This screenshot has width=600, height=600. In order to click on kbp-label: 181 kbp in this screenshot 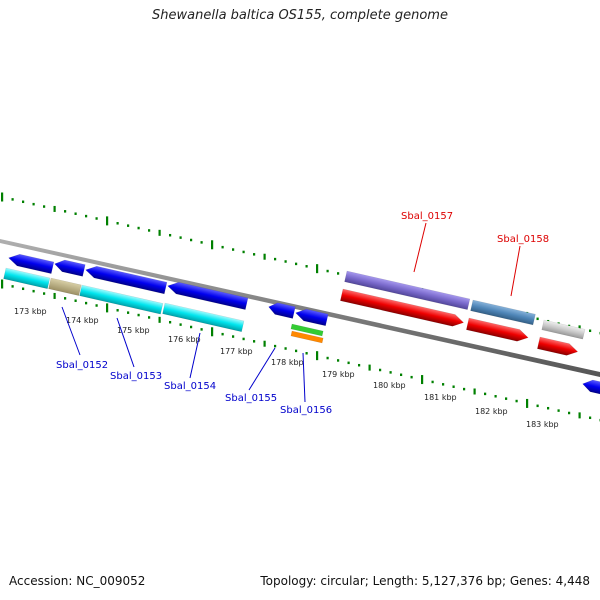, I will do `click(440, 397)`.